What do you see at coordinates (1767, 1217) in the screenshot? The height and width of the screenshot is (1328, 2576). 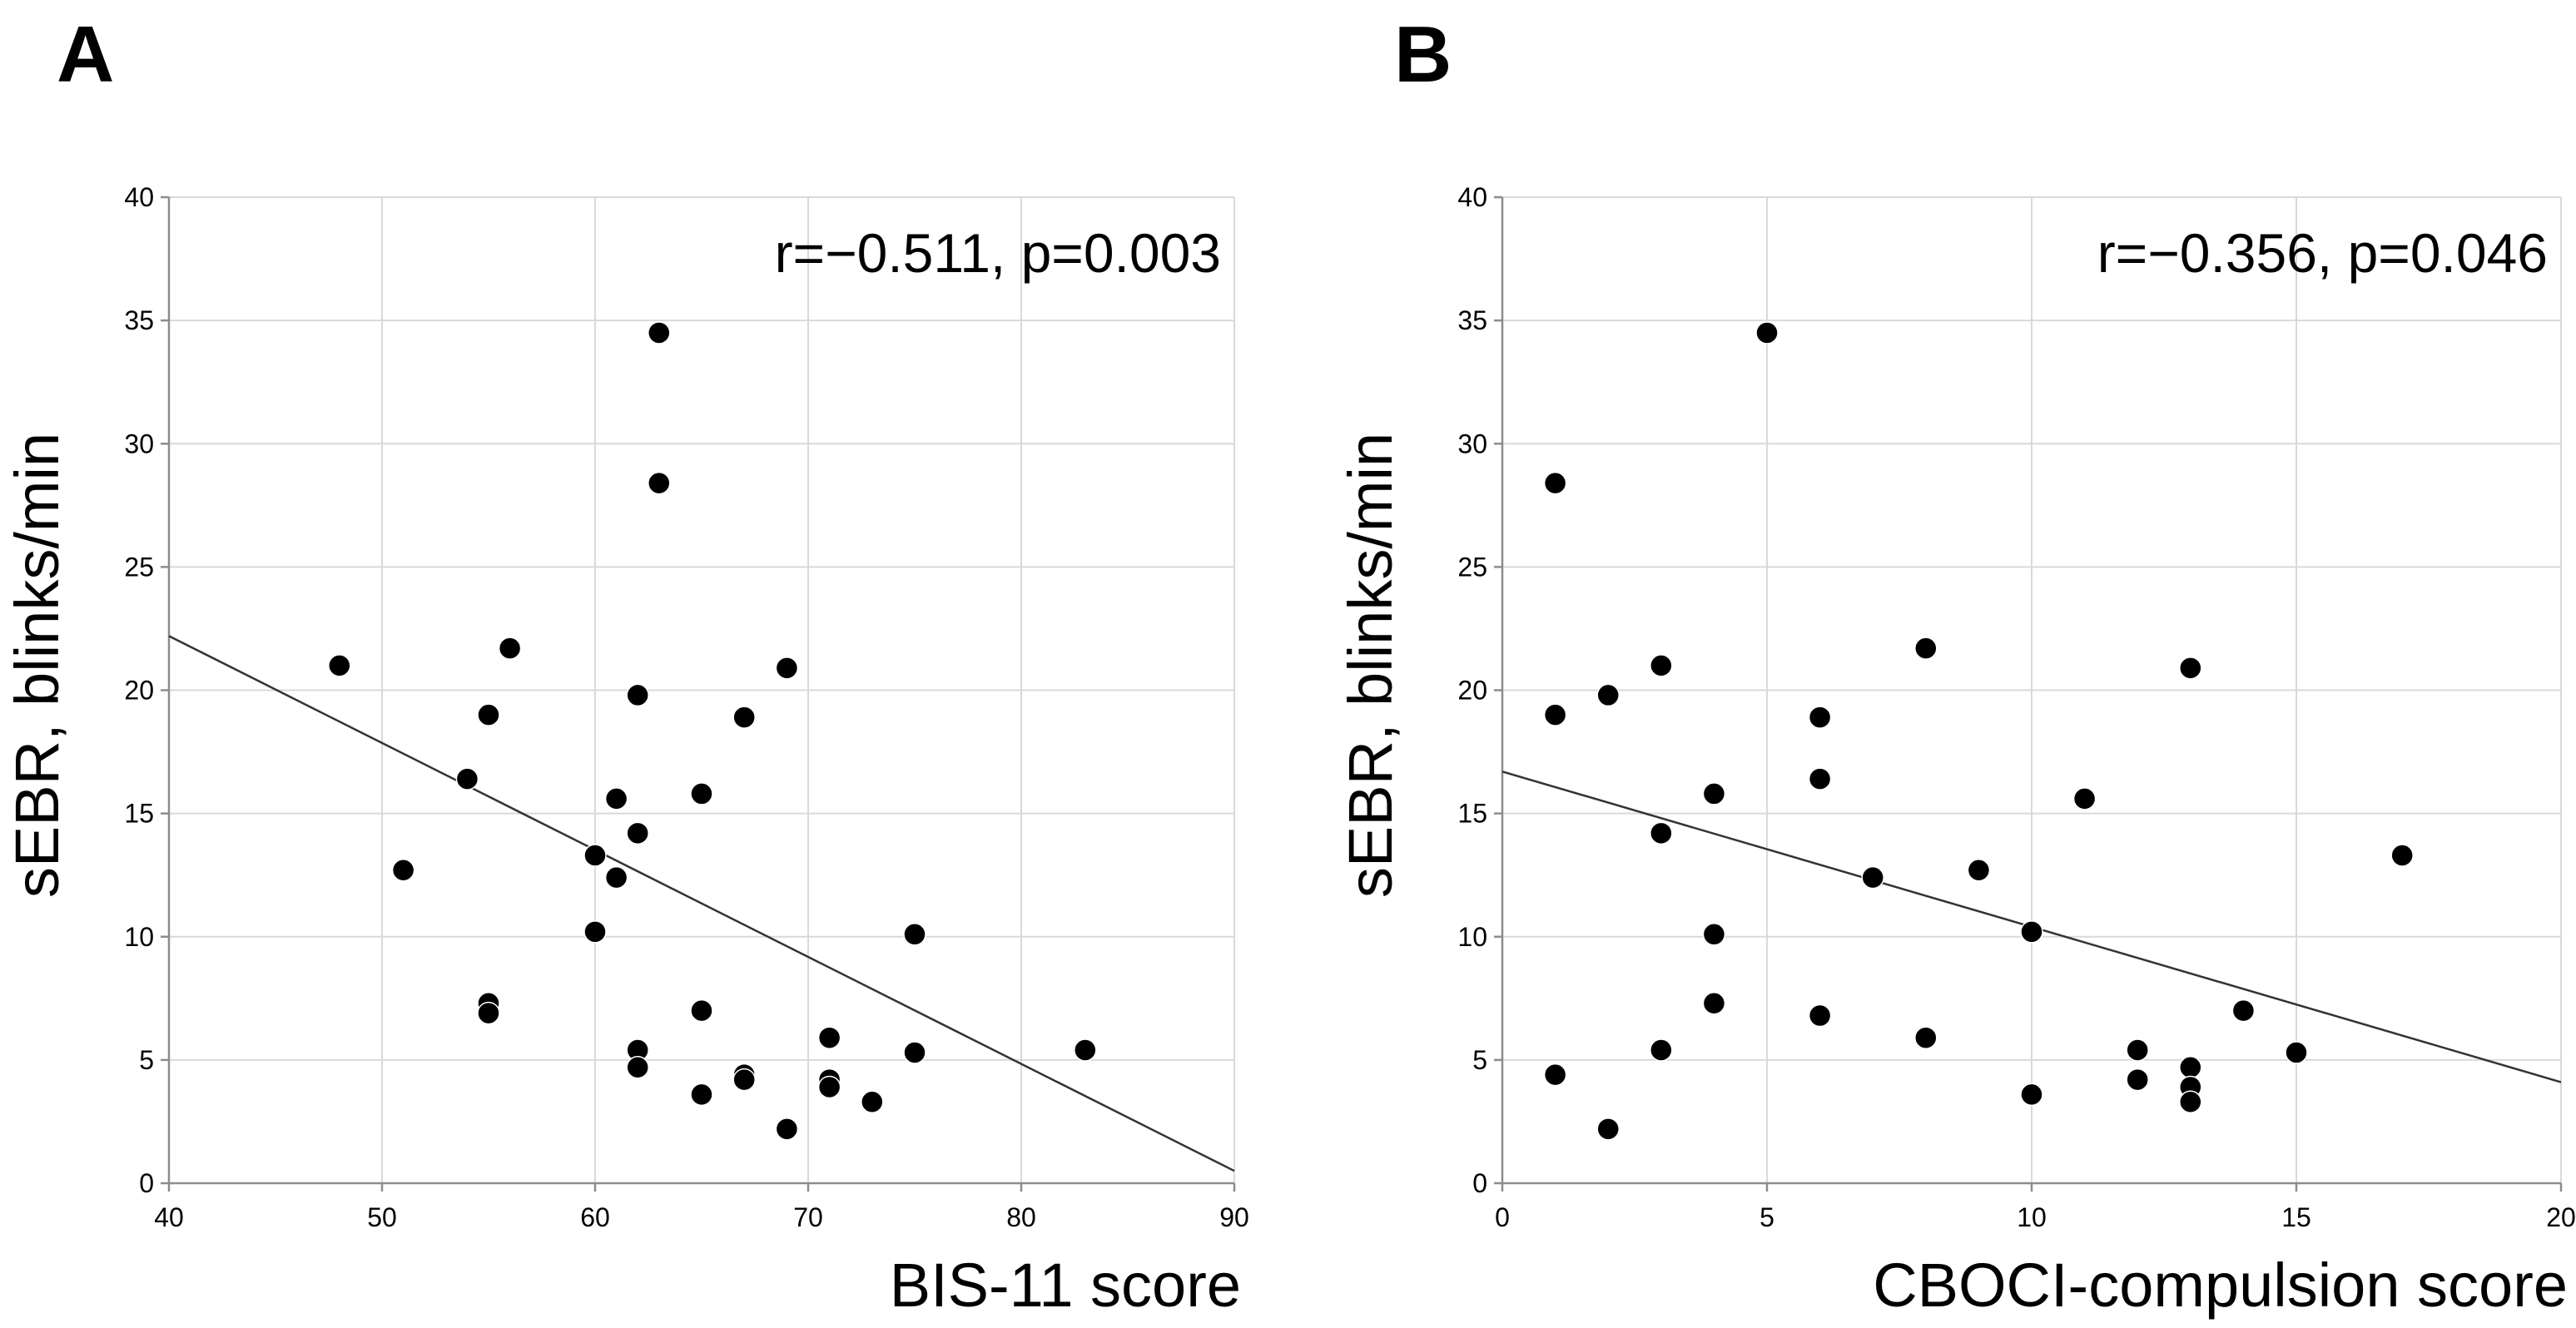 I see `x-tick-label: 5` at bounding box center [1767, 1217].